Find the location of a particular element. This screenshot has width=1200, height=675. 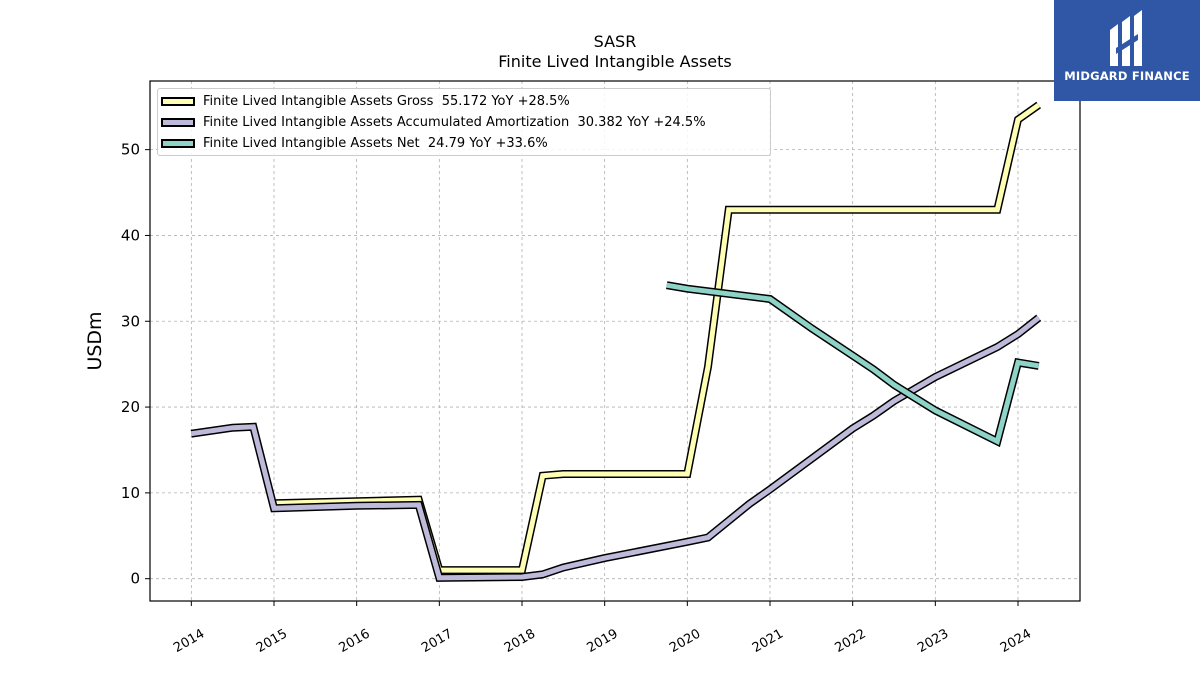

x-tick-label: 2019 is located at coordinates (603, 641).